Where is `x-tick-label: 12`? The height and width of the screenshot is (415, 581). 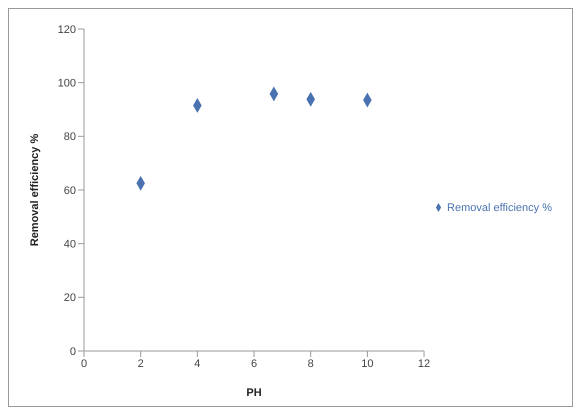 x-tick-label: 12 is located at coordinates (424, 364).